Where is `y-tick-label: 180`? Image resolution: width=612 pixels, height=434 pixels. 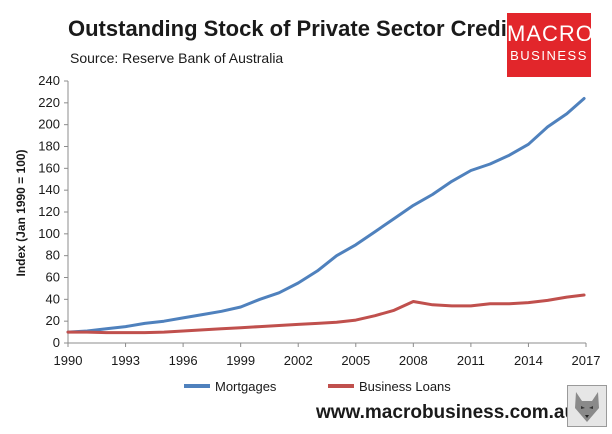 y-tick-label: 180 is located at coordinates (49, 146).